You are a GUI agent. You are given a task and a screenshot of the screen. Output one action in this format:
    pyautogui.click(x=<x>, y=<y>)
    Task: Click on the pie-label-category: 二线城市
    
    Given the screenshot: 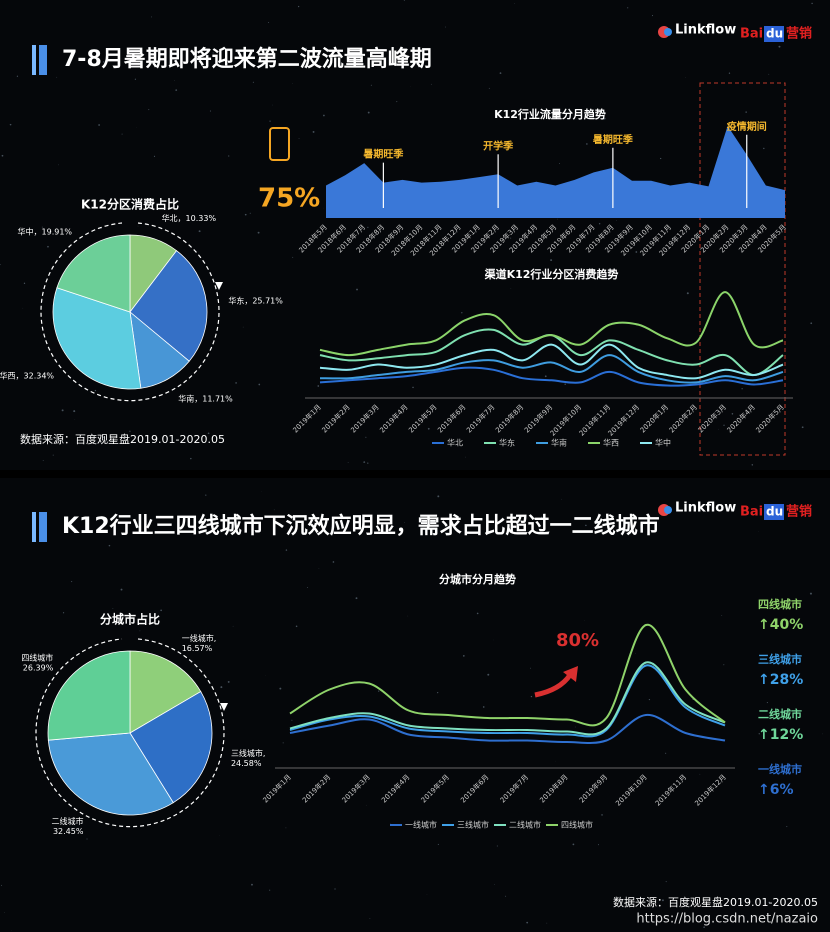 What is the action you would take?
    pyautogui.click(x=67, y=821)
    